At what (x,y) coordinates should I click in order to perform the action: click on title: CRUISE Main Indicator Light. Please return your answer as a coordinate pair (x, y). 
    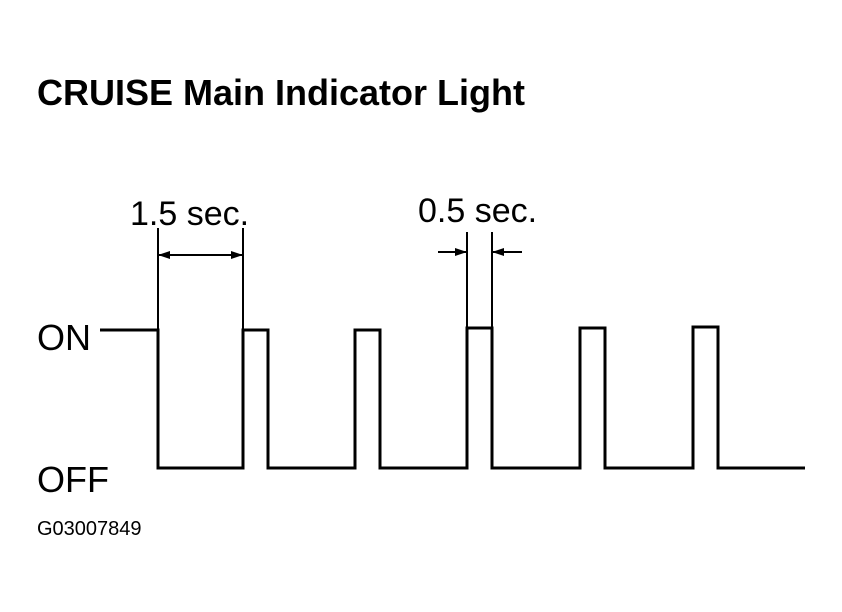
    Looking at the image, I should click on (281, 92).